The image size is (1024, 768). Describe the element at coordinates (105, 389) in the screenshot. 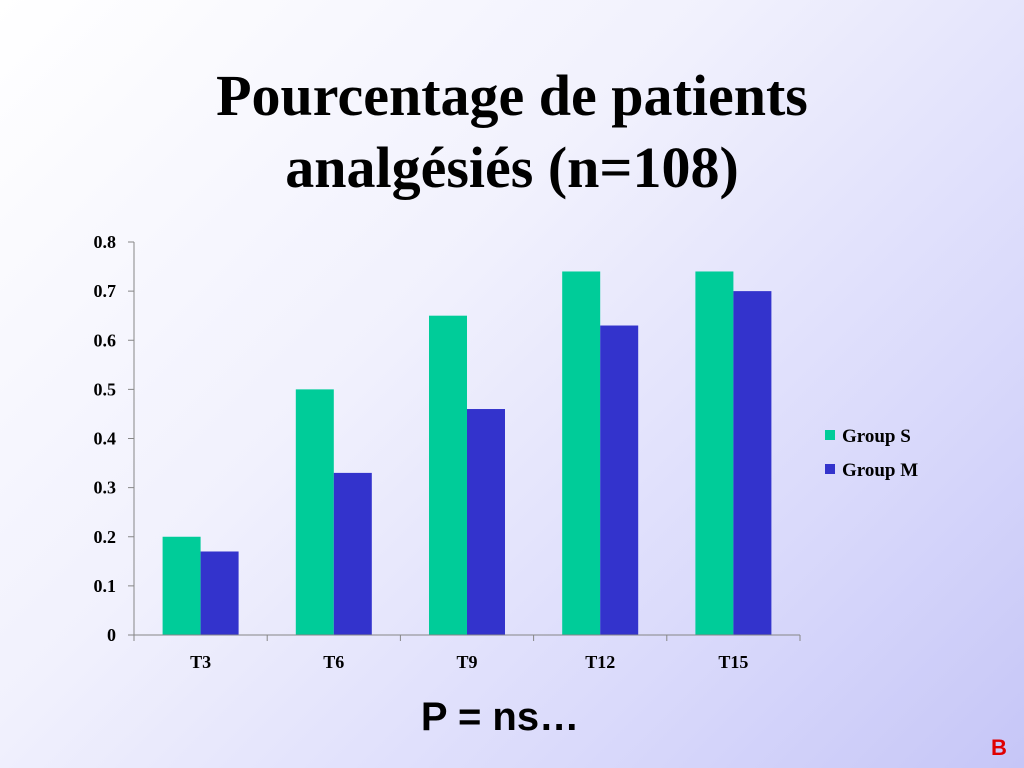

I see `y-tick-label: 0.5` at that location.